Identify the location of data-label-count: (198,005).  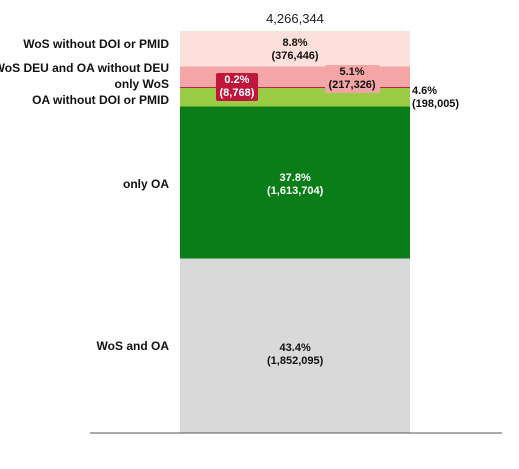
(436, 104).